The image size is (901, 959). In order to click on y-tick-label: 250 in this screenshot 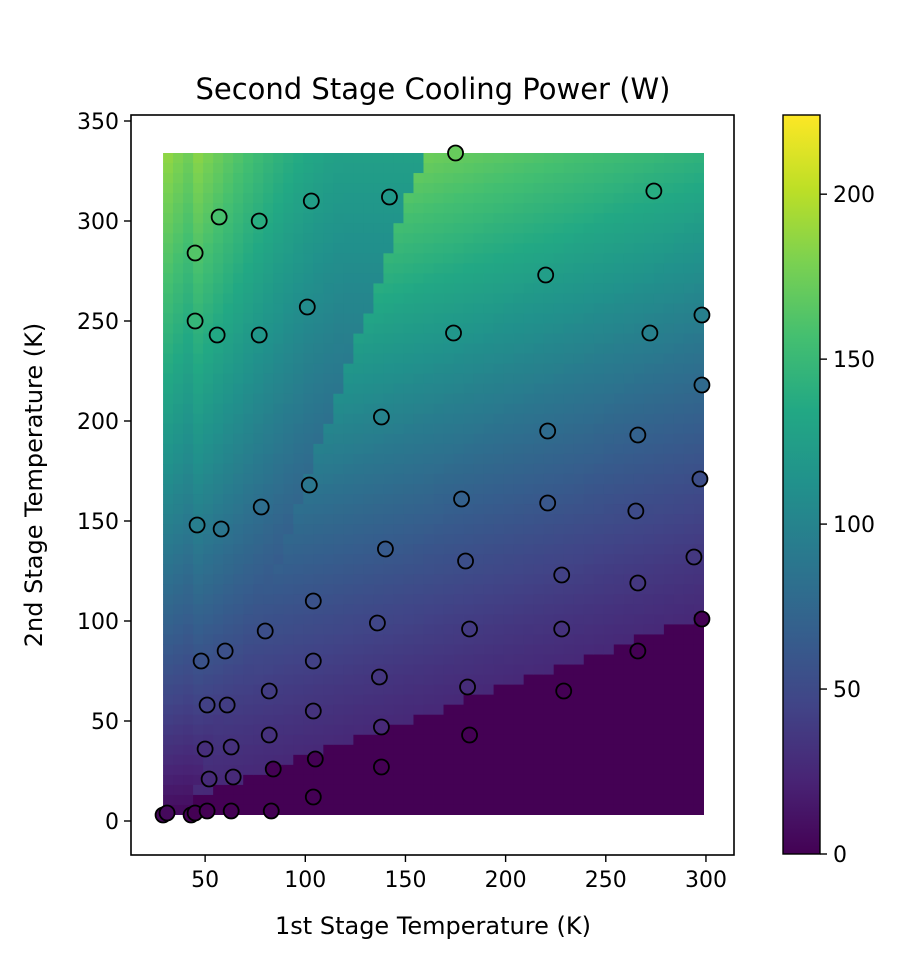, I will do `click(98, 322)`.